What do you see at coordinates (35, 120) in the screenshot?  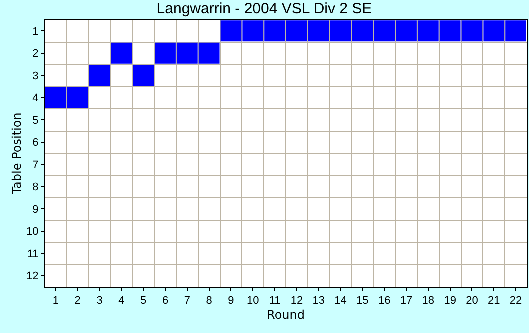 I see `y-tick-label: 5` at bounding box center [35, 120].